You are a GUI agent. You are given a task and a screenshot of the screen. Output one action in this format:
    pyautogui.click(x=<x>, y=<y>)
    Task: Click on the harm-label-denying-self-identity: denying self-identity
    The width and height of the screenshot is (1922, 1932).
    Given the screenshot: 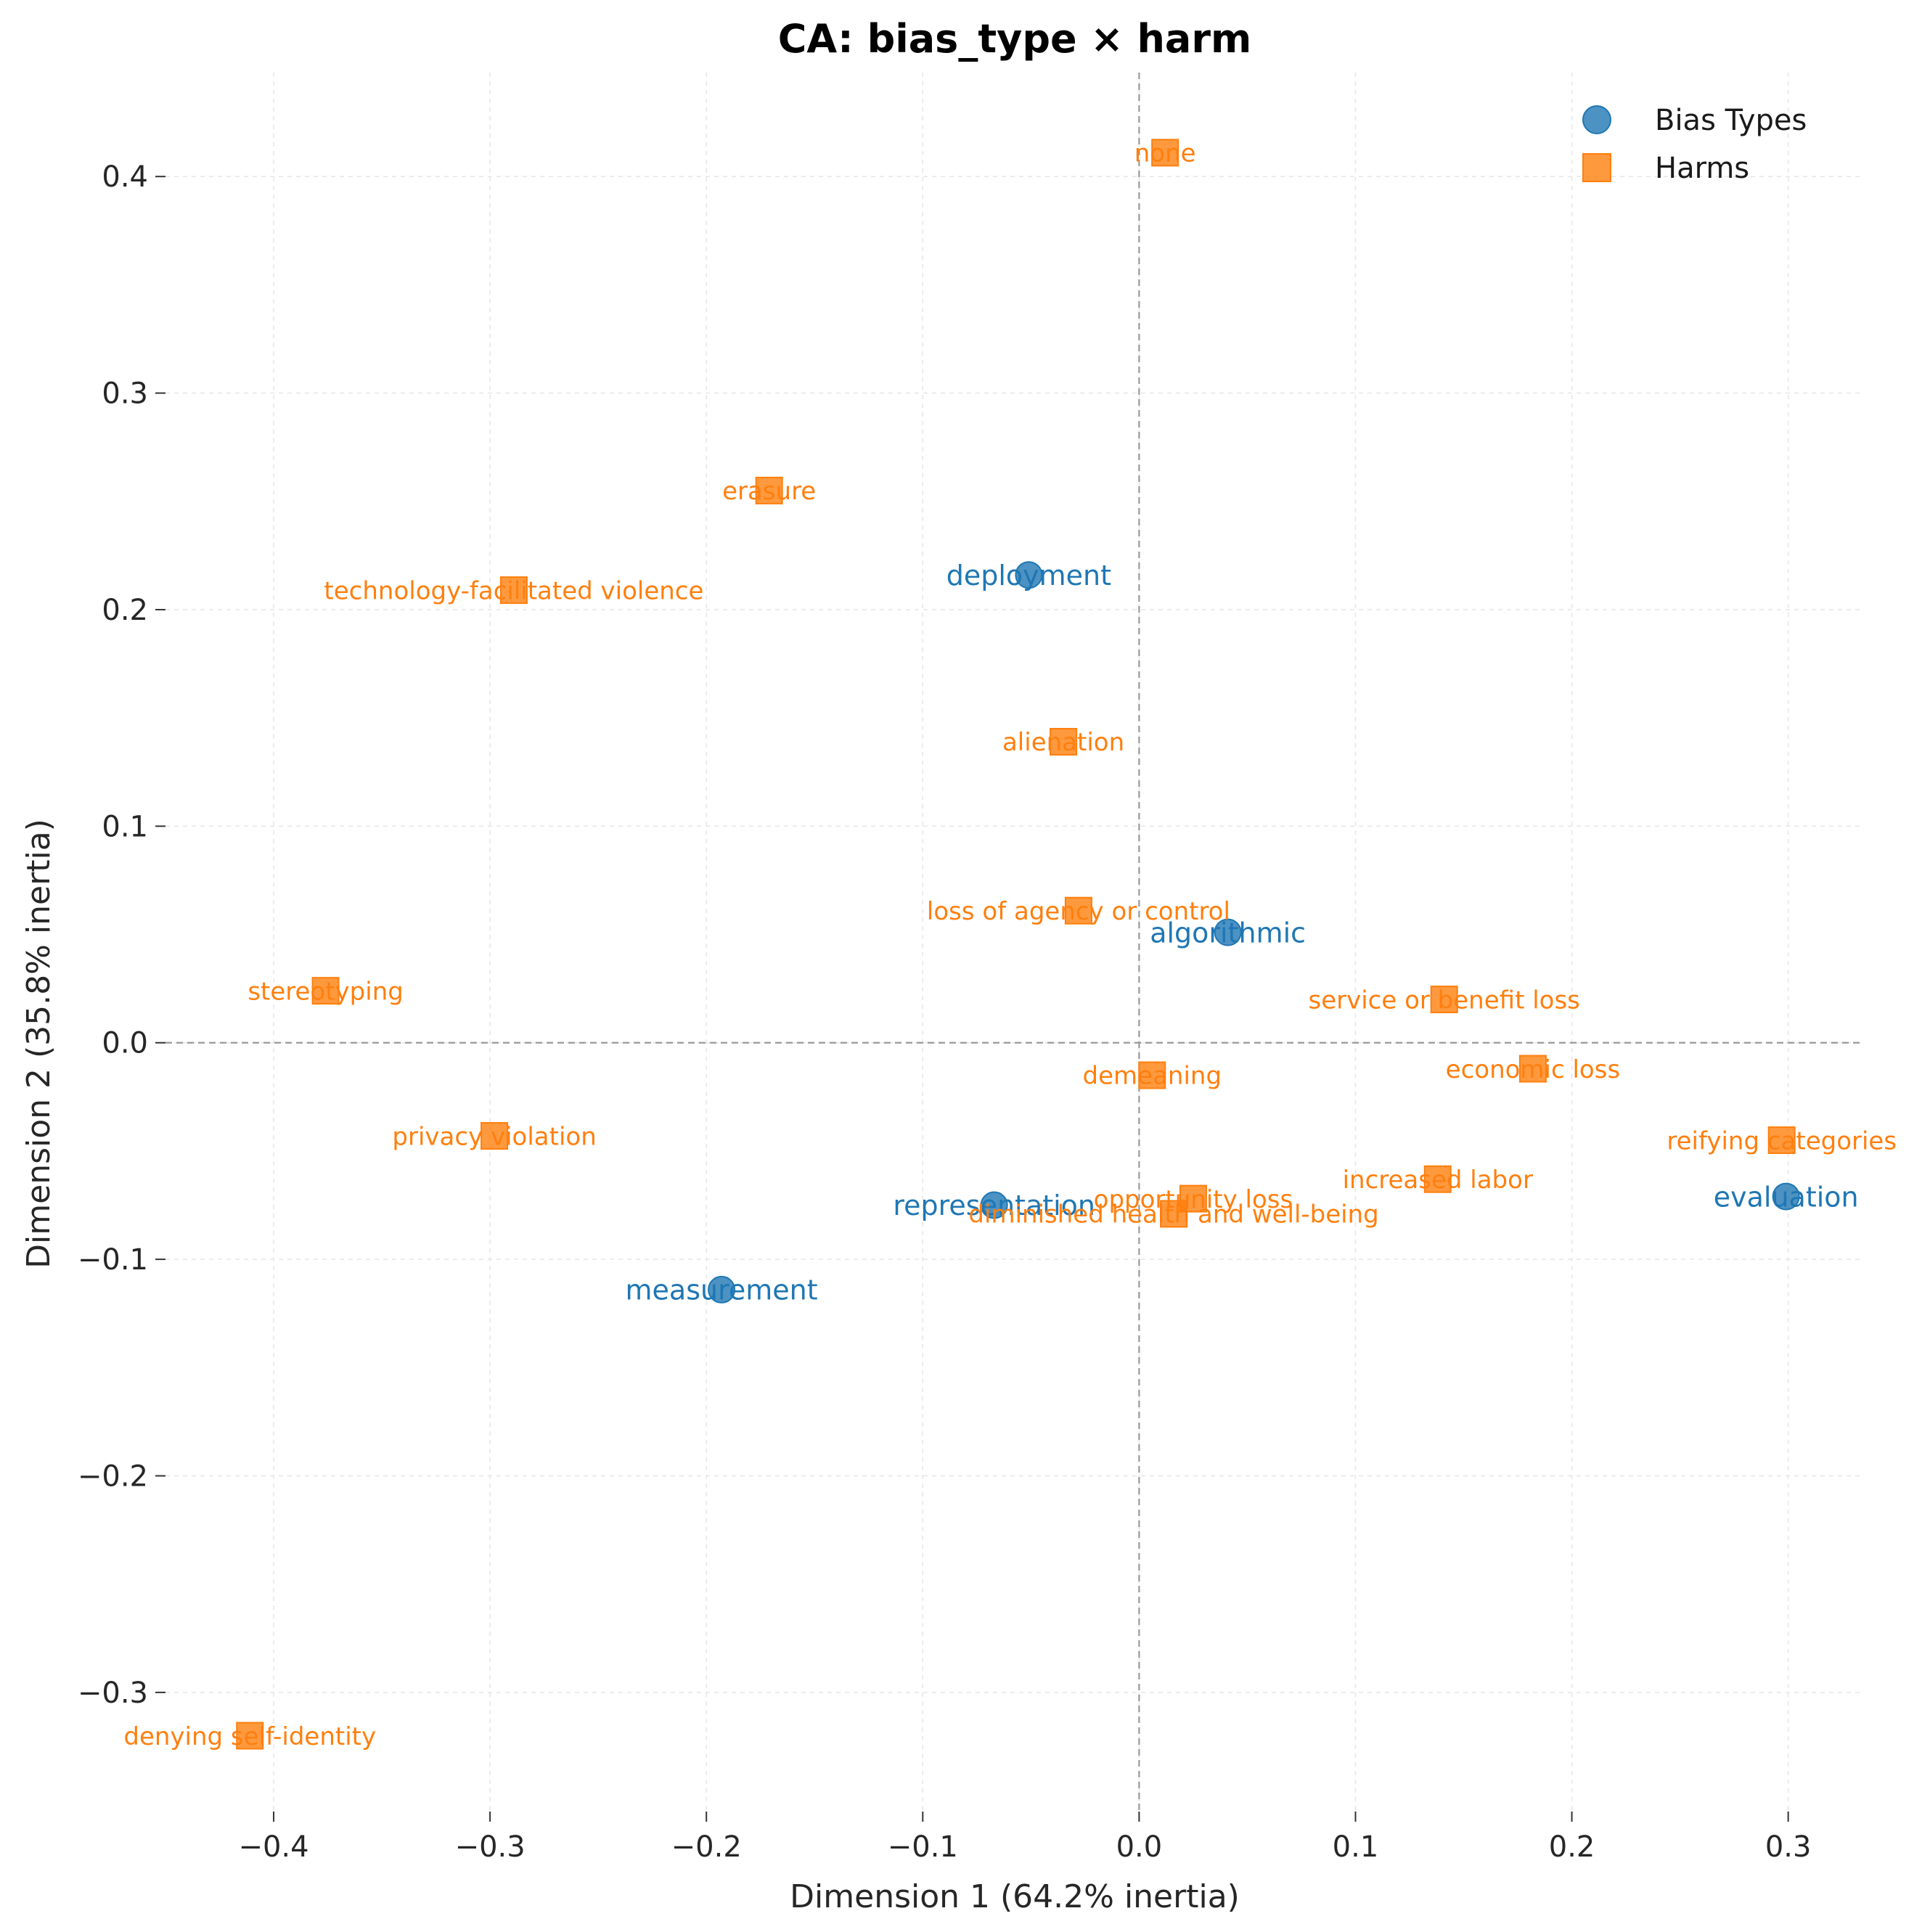 What is the action you would take?
    pyautogui.click(x=249, y=1736)
    